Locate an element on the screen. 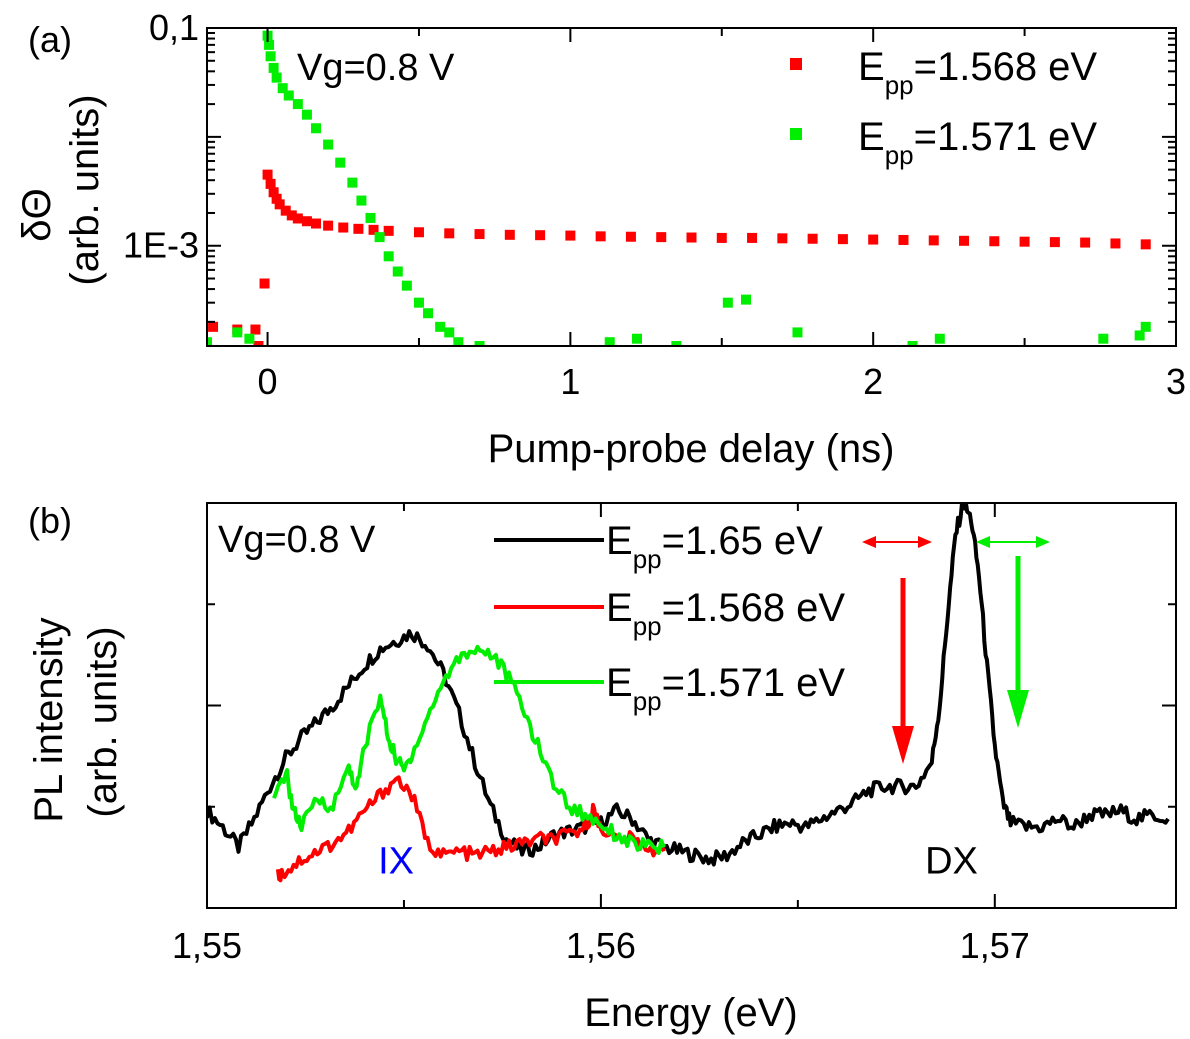  panel-a-y-tick-label-0: 0,1 is located at coordinates (174, 27).